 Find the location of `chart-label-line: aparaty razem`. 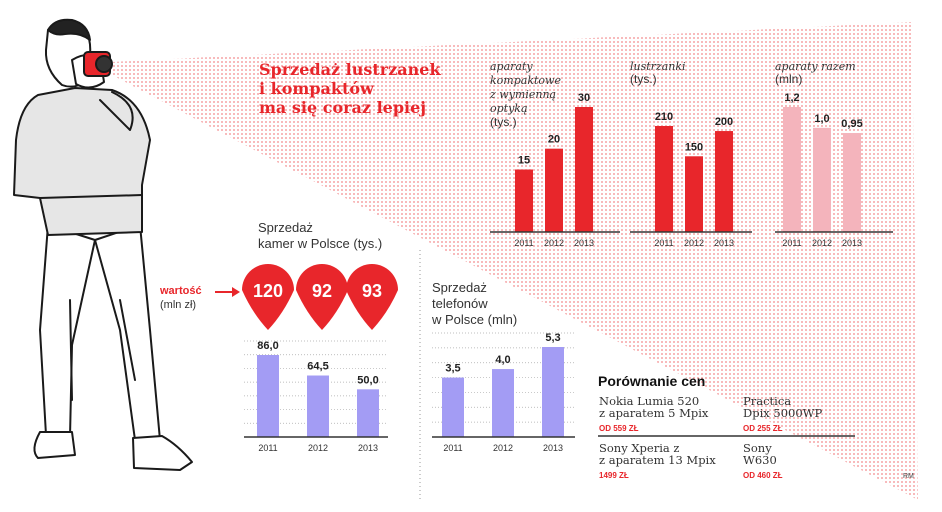

chart-label-line: aparaty razem is located at coordinates (815, 66).